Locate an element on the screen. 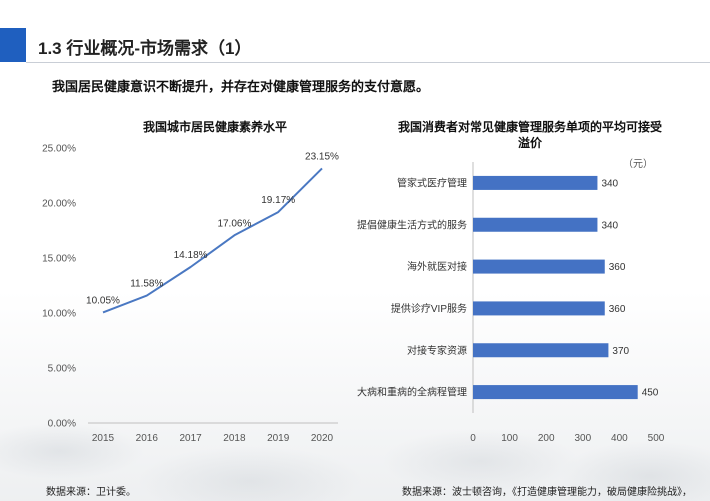  y-tick-label: 10.00% is located at coordinates (59, 314).